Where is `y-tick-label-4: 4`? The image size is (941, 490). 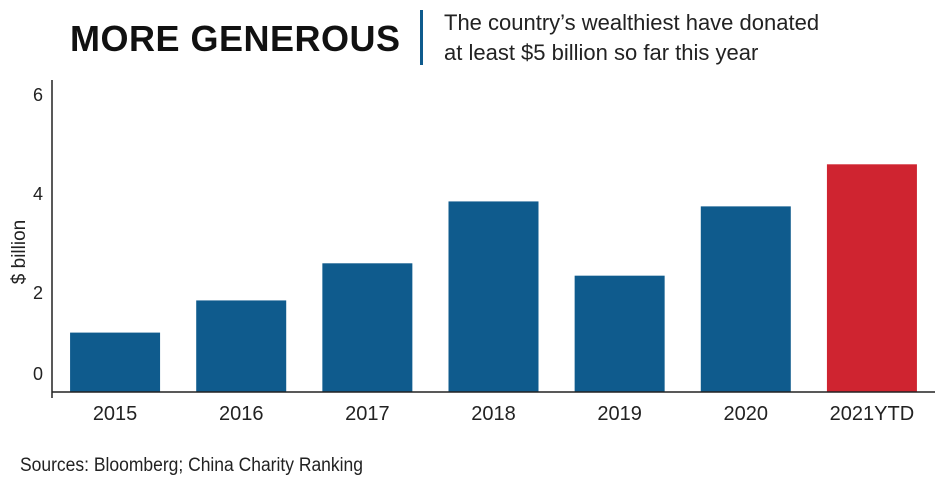 y-tick-label-4: 4 is located at coordinates (38, 194).